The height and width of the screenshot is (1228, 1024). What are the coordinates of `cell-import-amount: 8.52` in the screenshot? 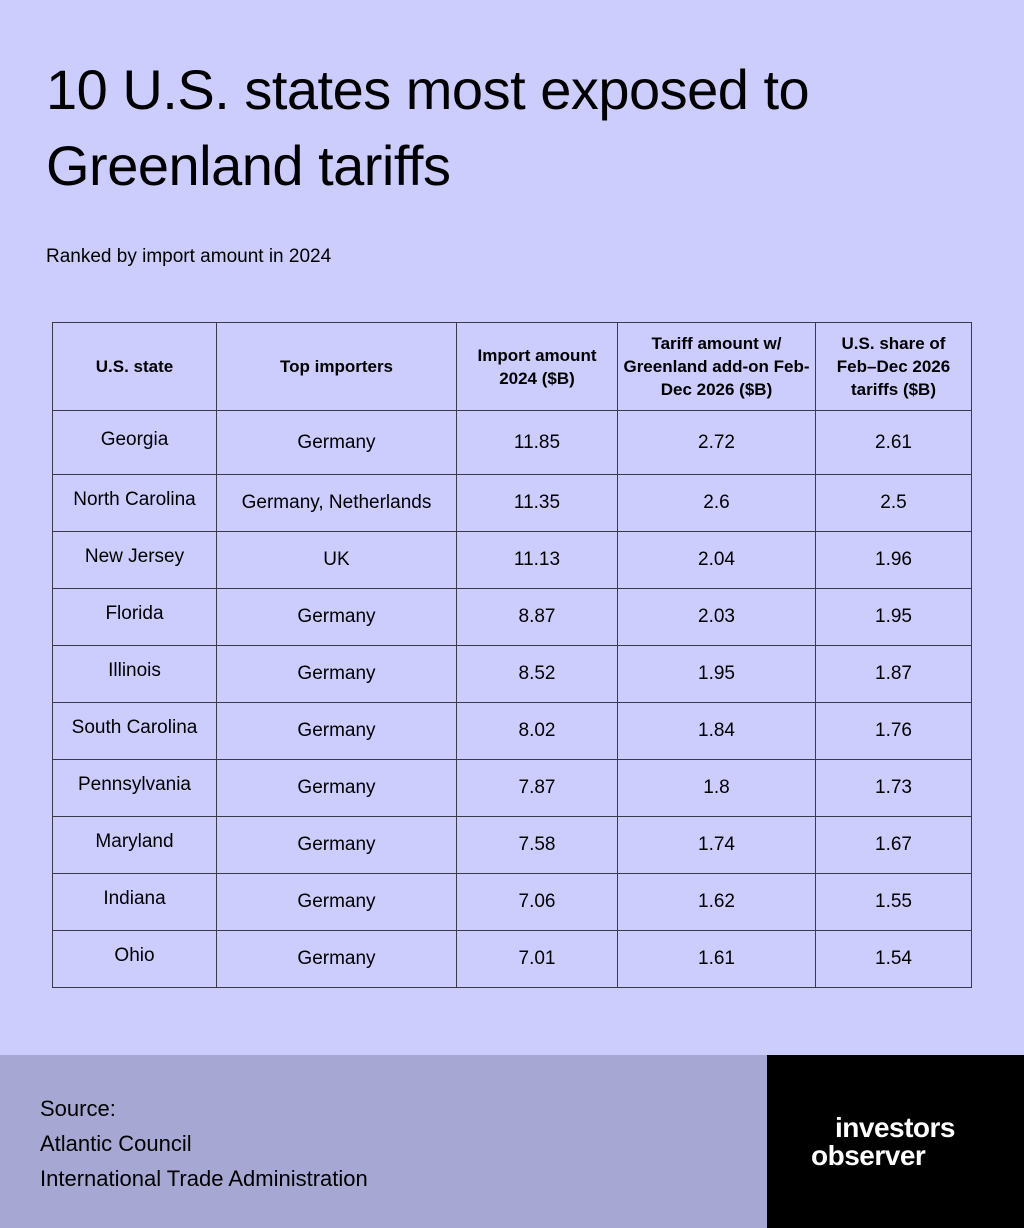 It's located at (537, 674).